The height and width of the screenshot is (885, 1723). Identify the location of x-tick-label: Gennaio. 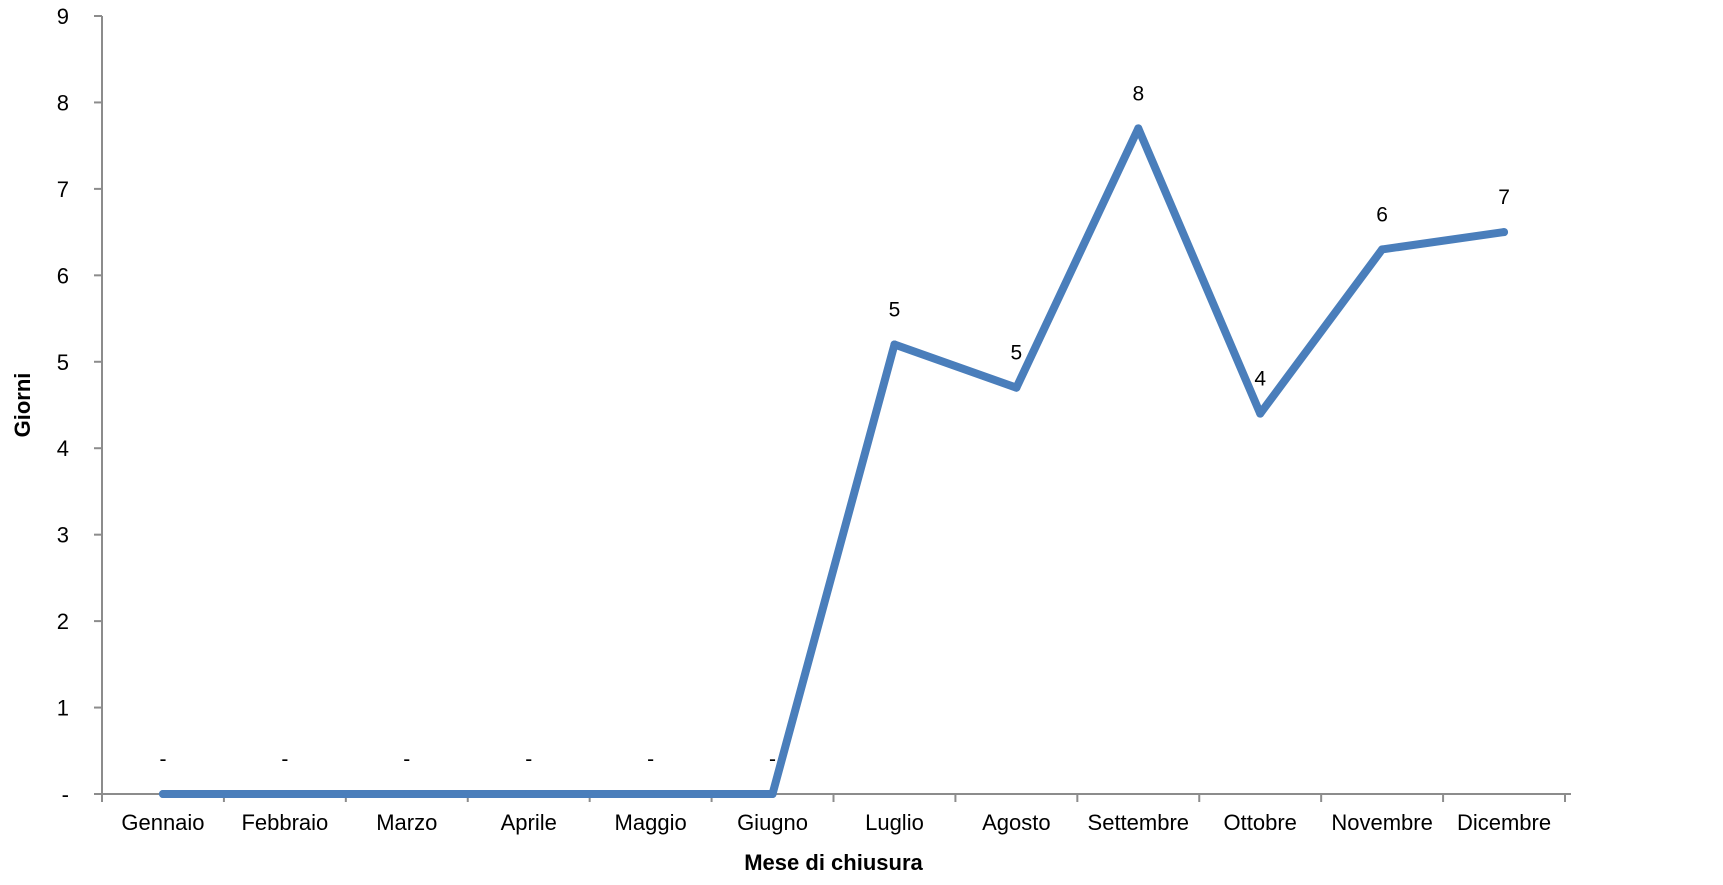
(162, 822).